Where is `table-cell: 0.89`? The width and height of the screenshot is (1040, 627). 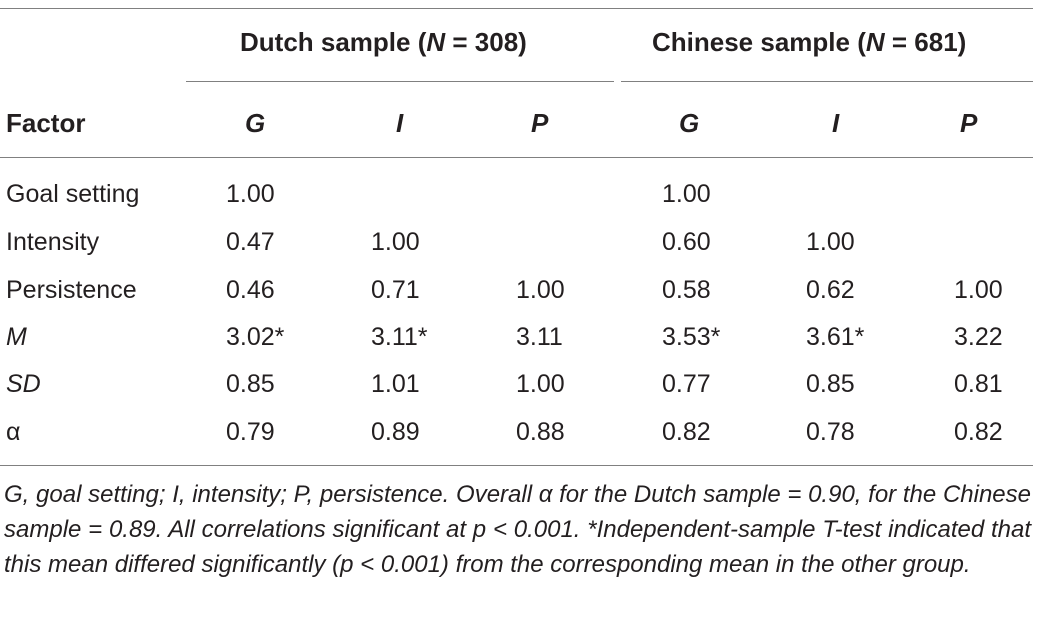
table-cell: 0.89 is located at coordinates (395, 432).